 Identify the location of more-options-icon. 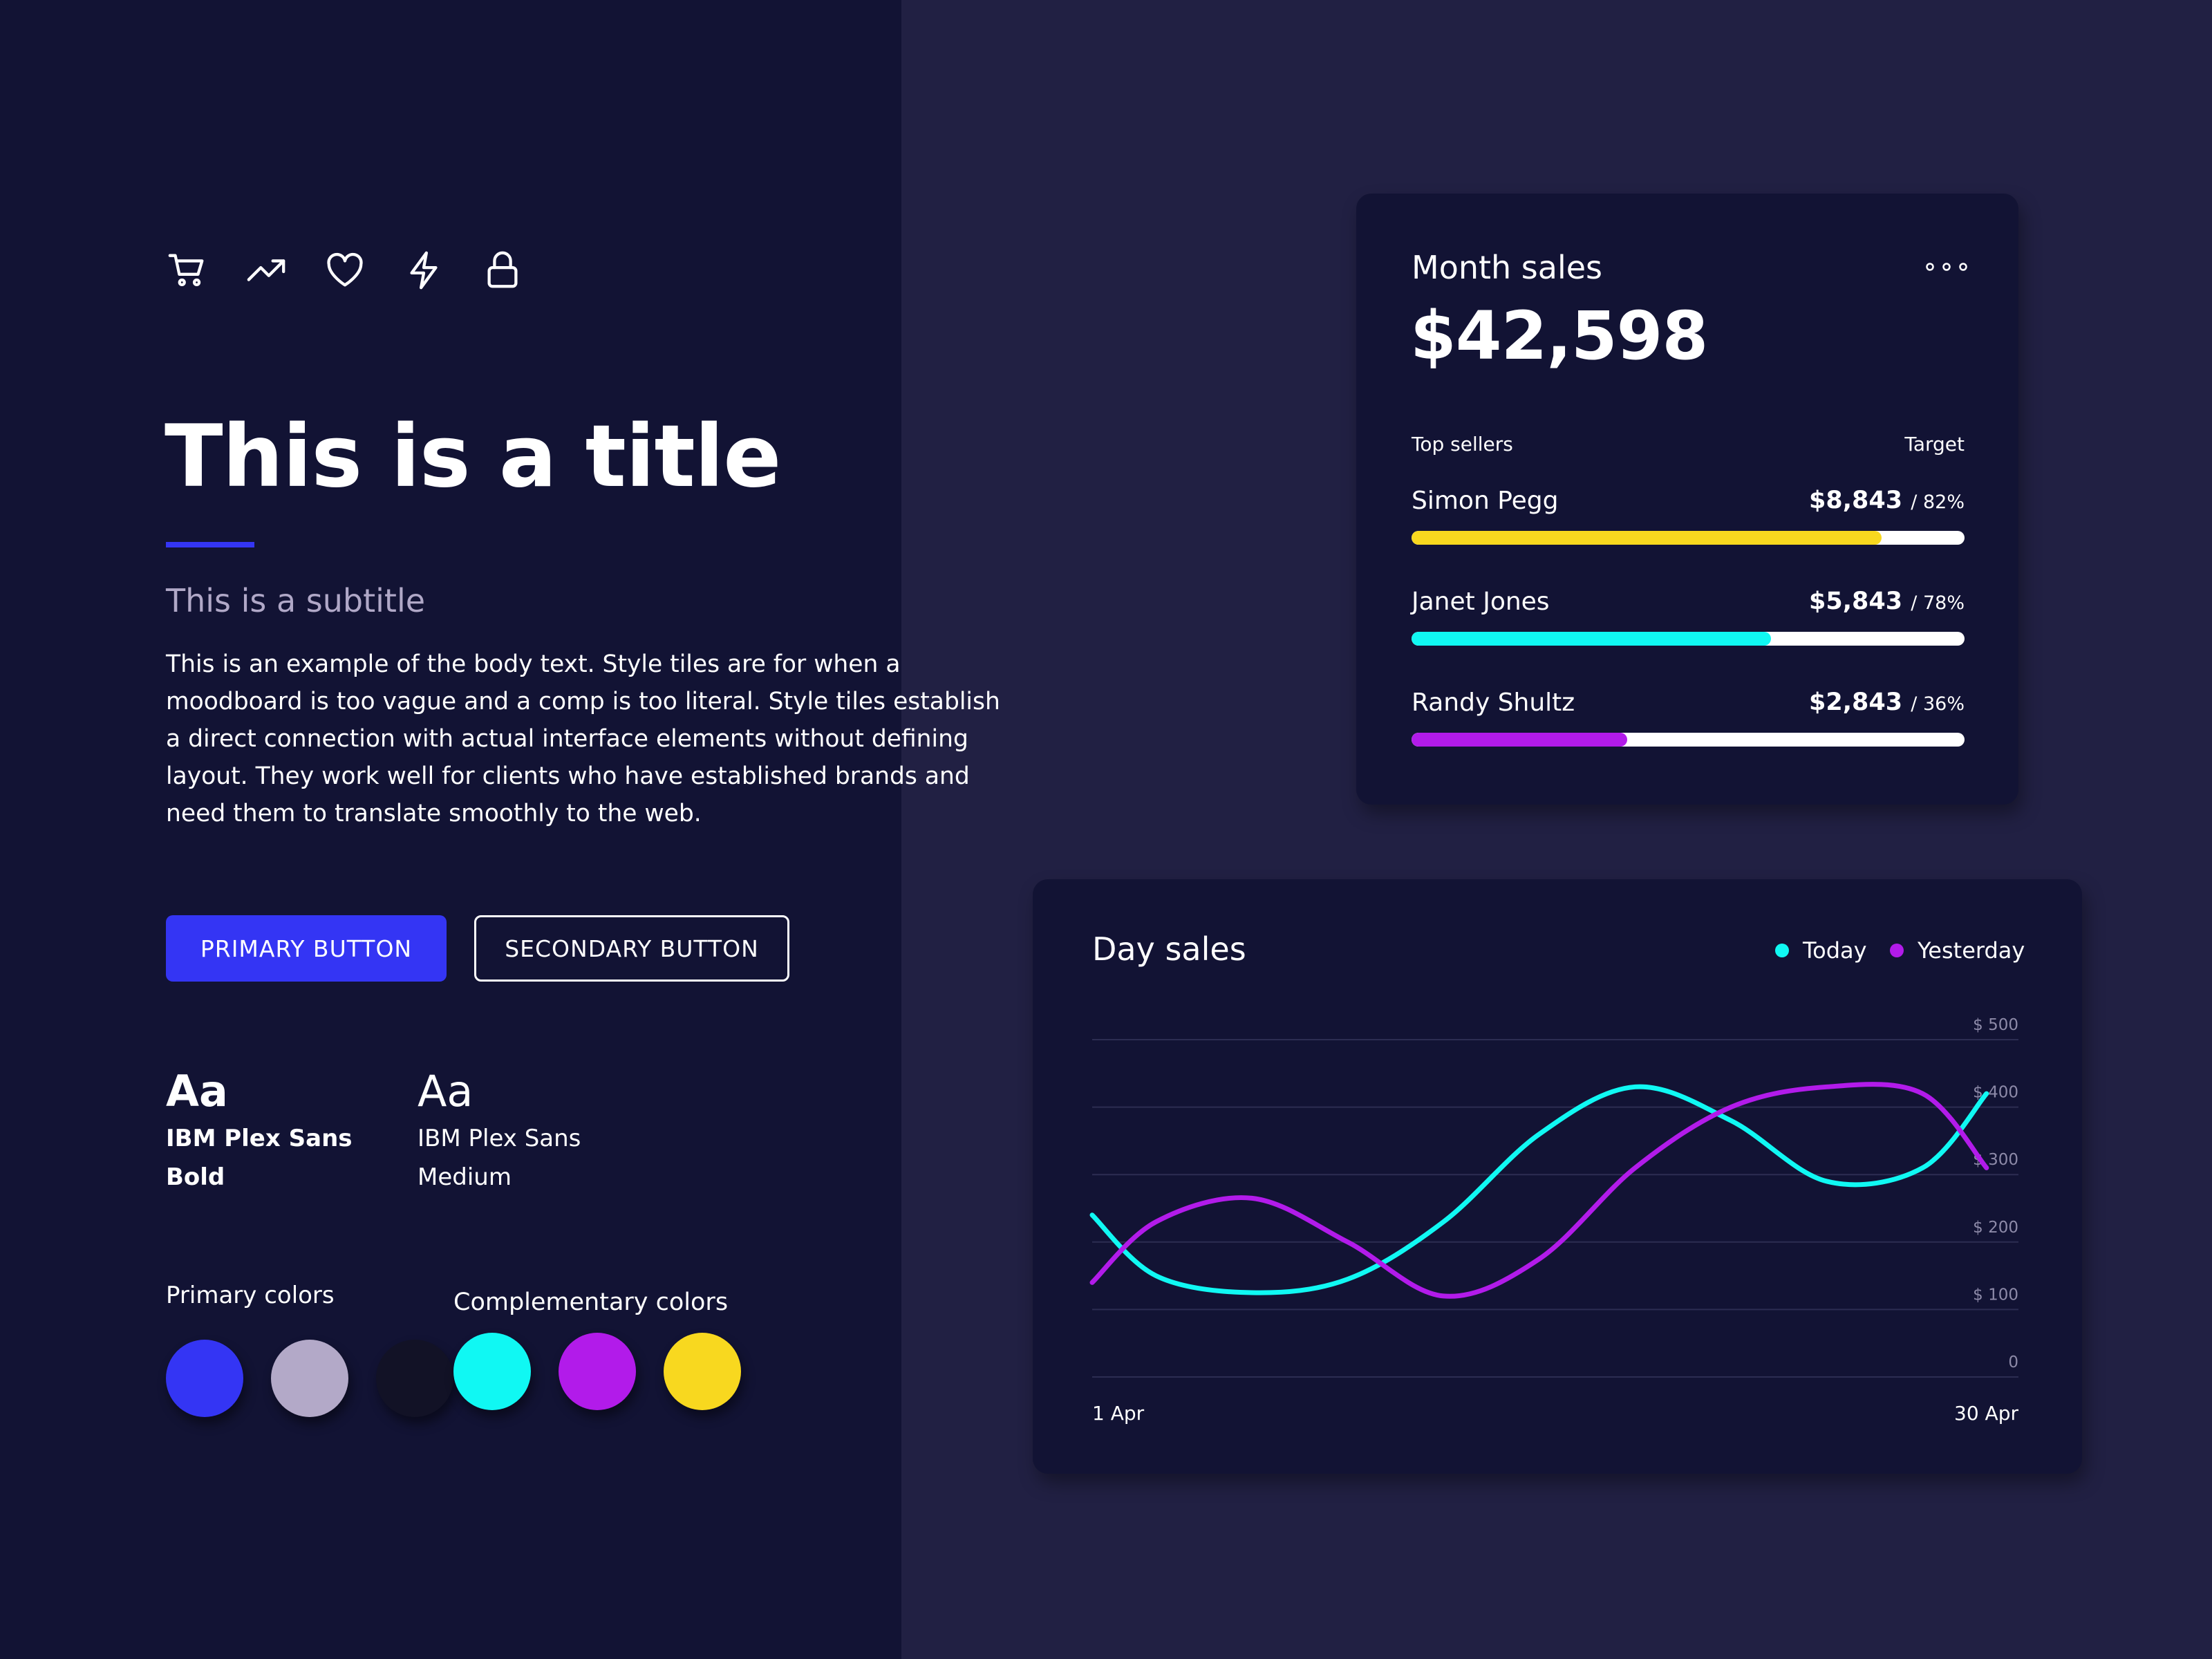
(1947, 267).